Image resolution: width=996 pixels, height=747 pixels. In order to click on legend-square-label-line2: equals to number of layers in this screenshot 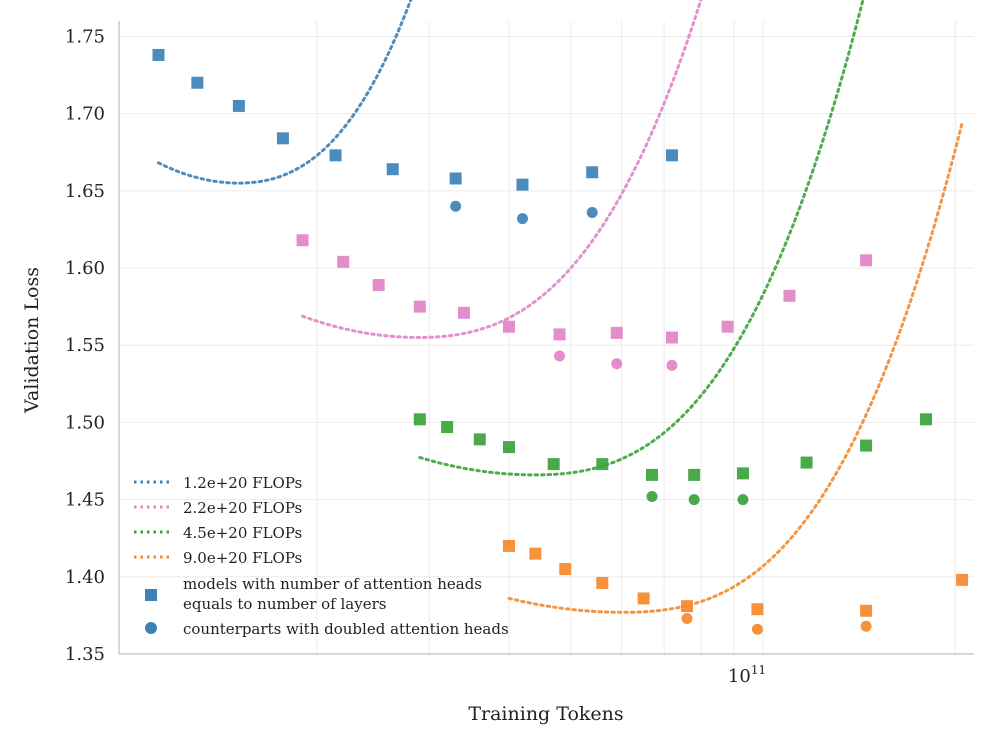, I will do `click(284, 604)`.